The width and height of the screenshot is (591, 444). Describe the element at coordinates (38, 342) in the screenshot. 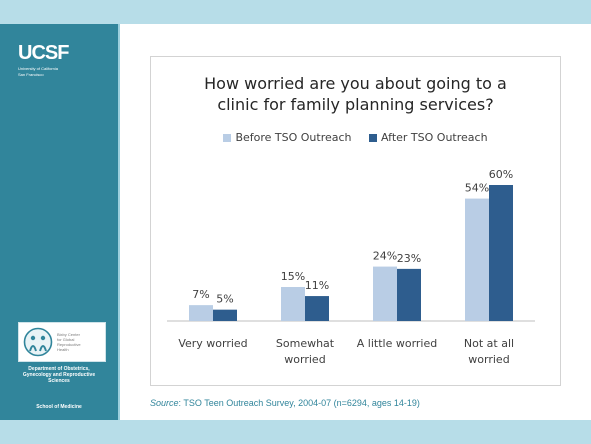

I see `center-emblem-icon` at that location.